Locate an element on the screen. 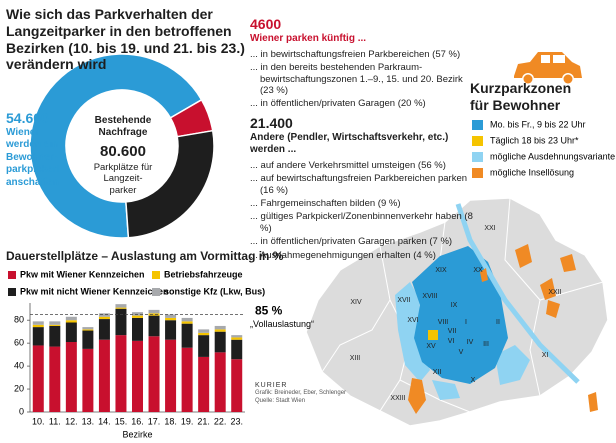 This screenshot has height=443, width=616. district-label: VII is located at coordinates (452, 331).